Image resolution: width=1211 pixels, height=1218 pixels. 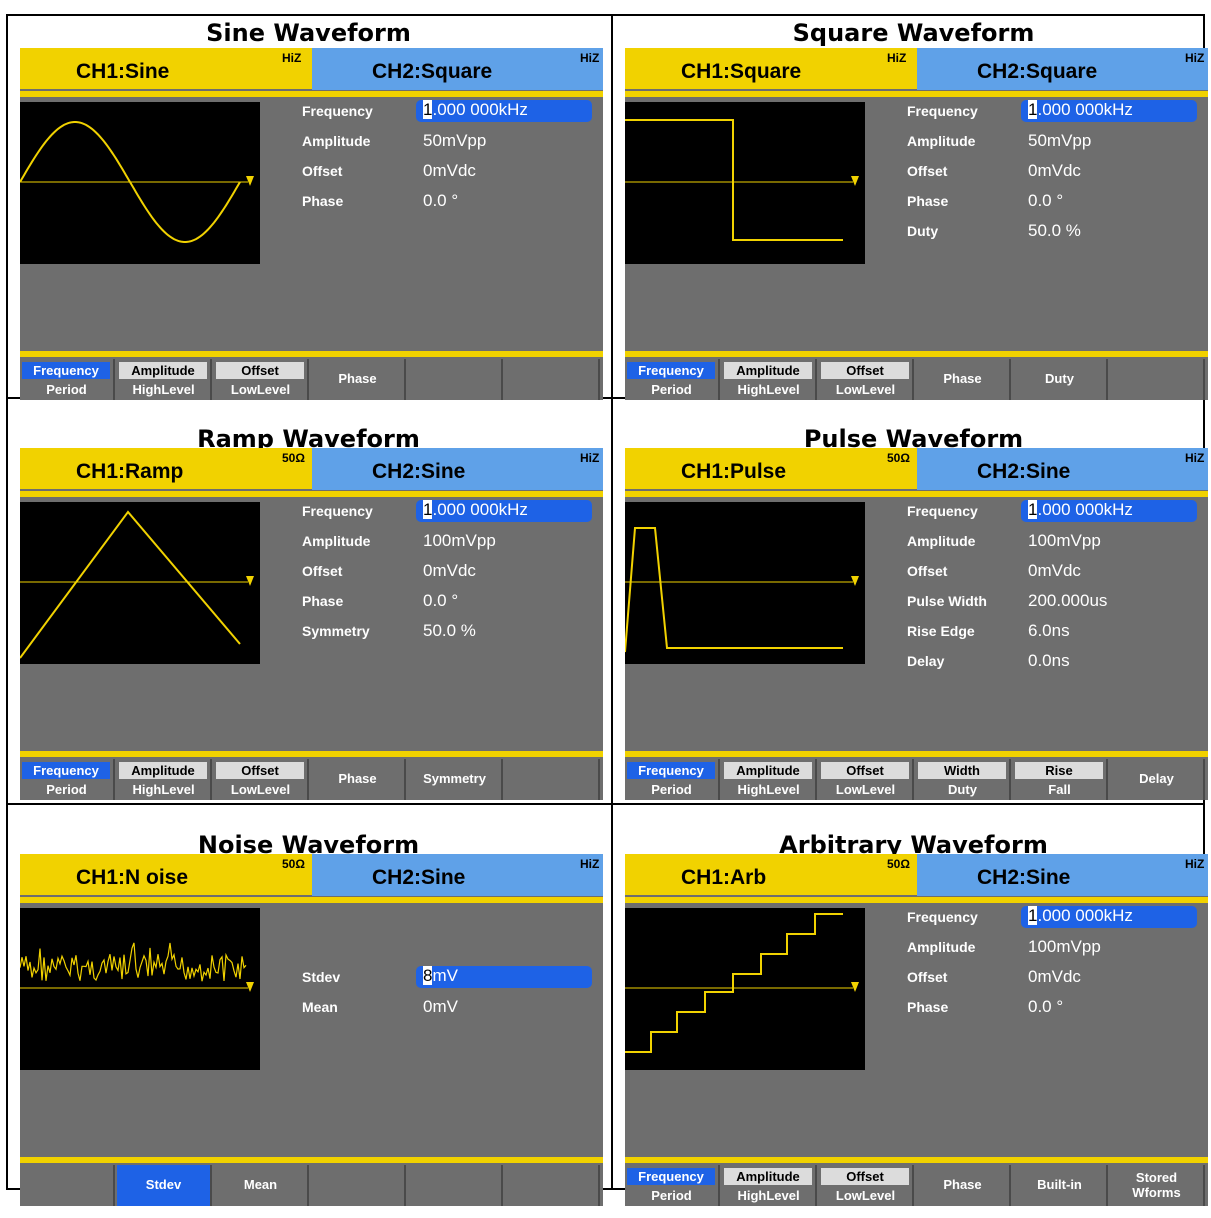 What do you see at coordinates (1057, 632) in the screenshot?
I see `param-row: Rise Edge 6.0ns` at bounding box center [1057, 632].